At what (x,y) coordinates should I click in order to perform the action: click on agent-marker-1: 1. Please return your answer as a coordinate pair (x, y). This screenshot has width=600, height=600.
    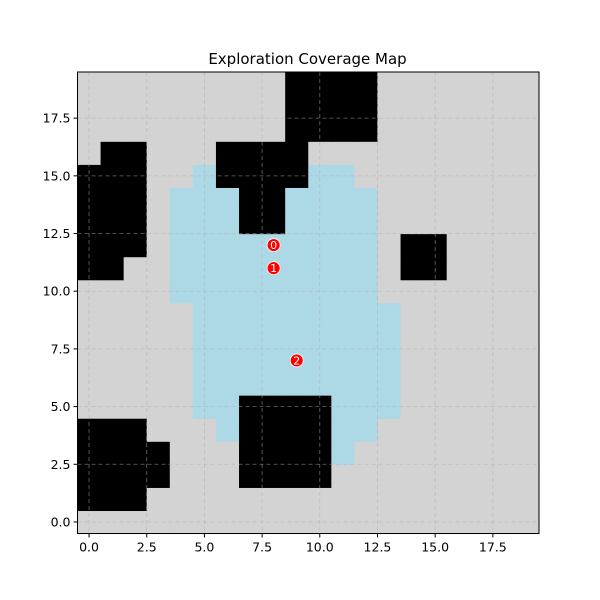
    Looking at the image, I should click on (273, 268).